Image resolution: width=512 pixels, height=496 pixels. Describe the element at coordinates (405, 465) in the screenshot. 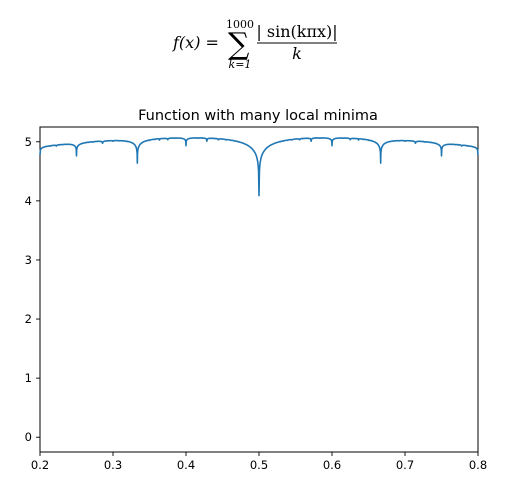

I see `x-tick-label: 0.7` at that location.